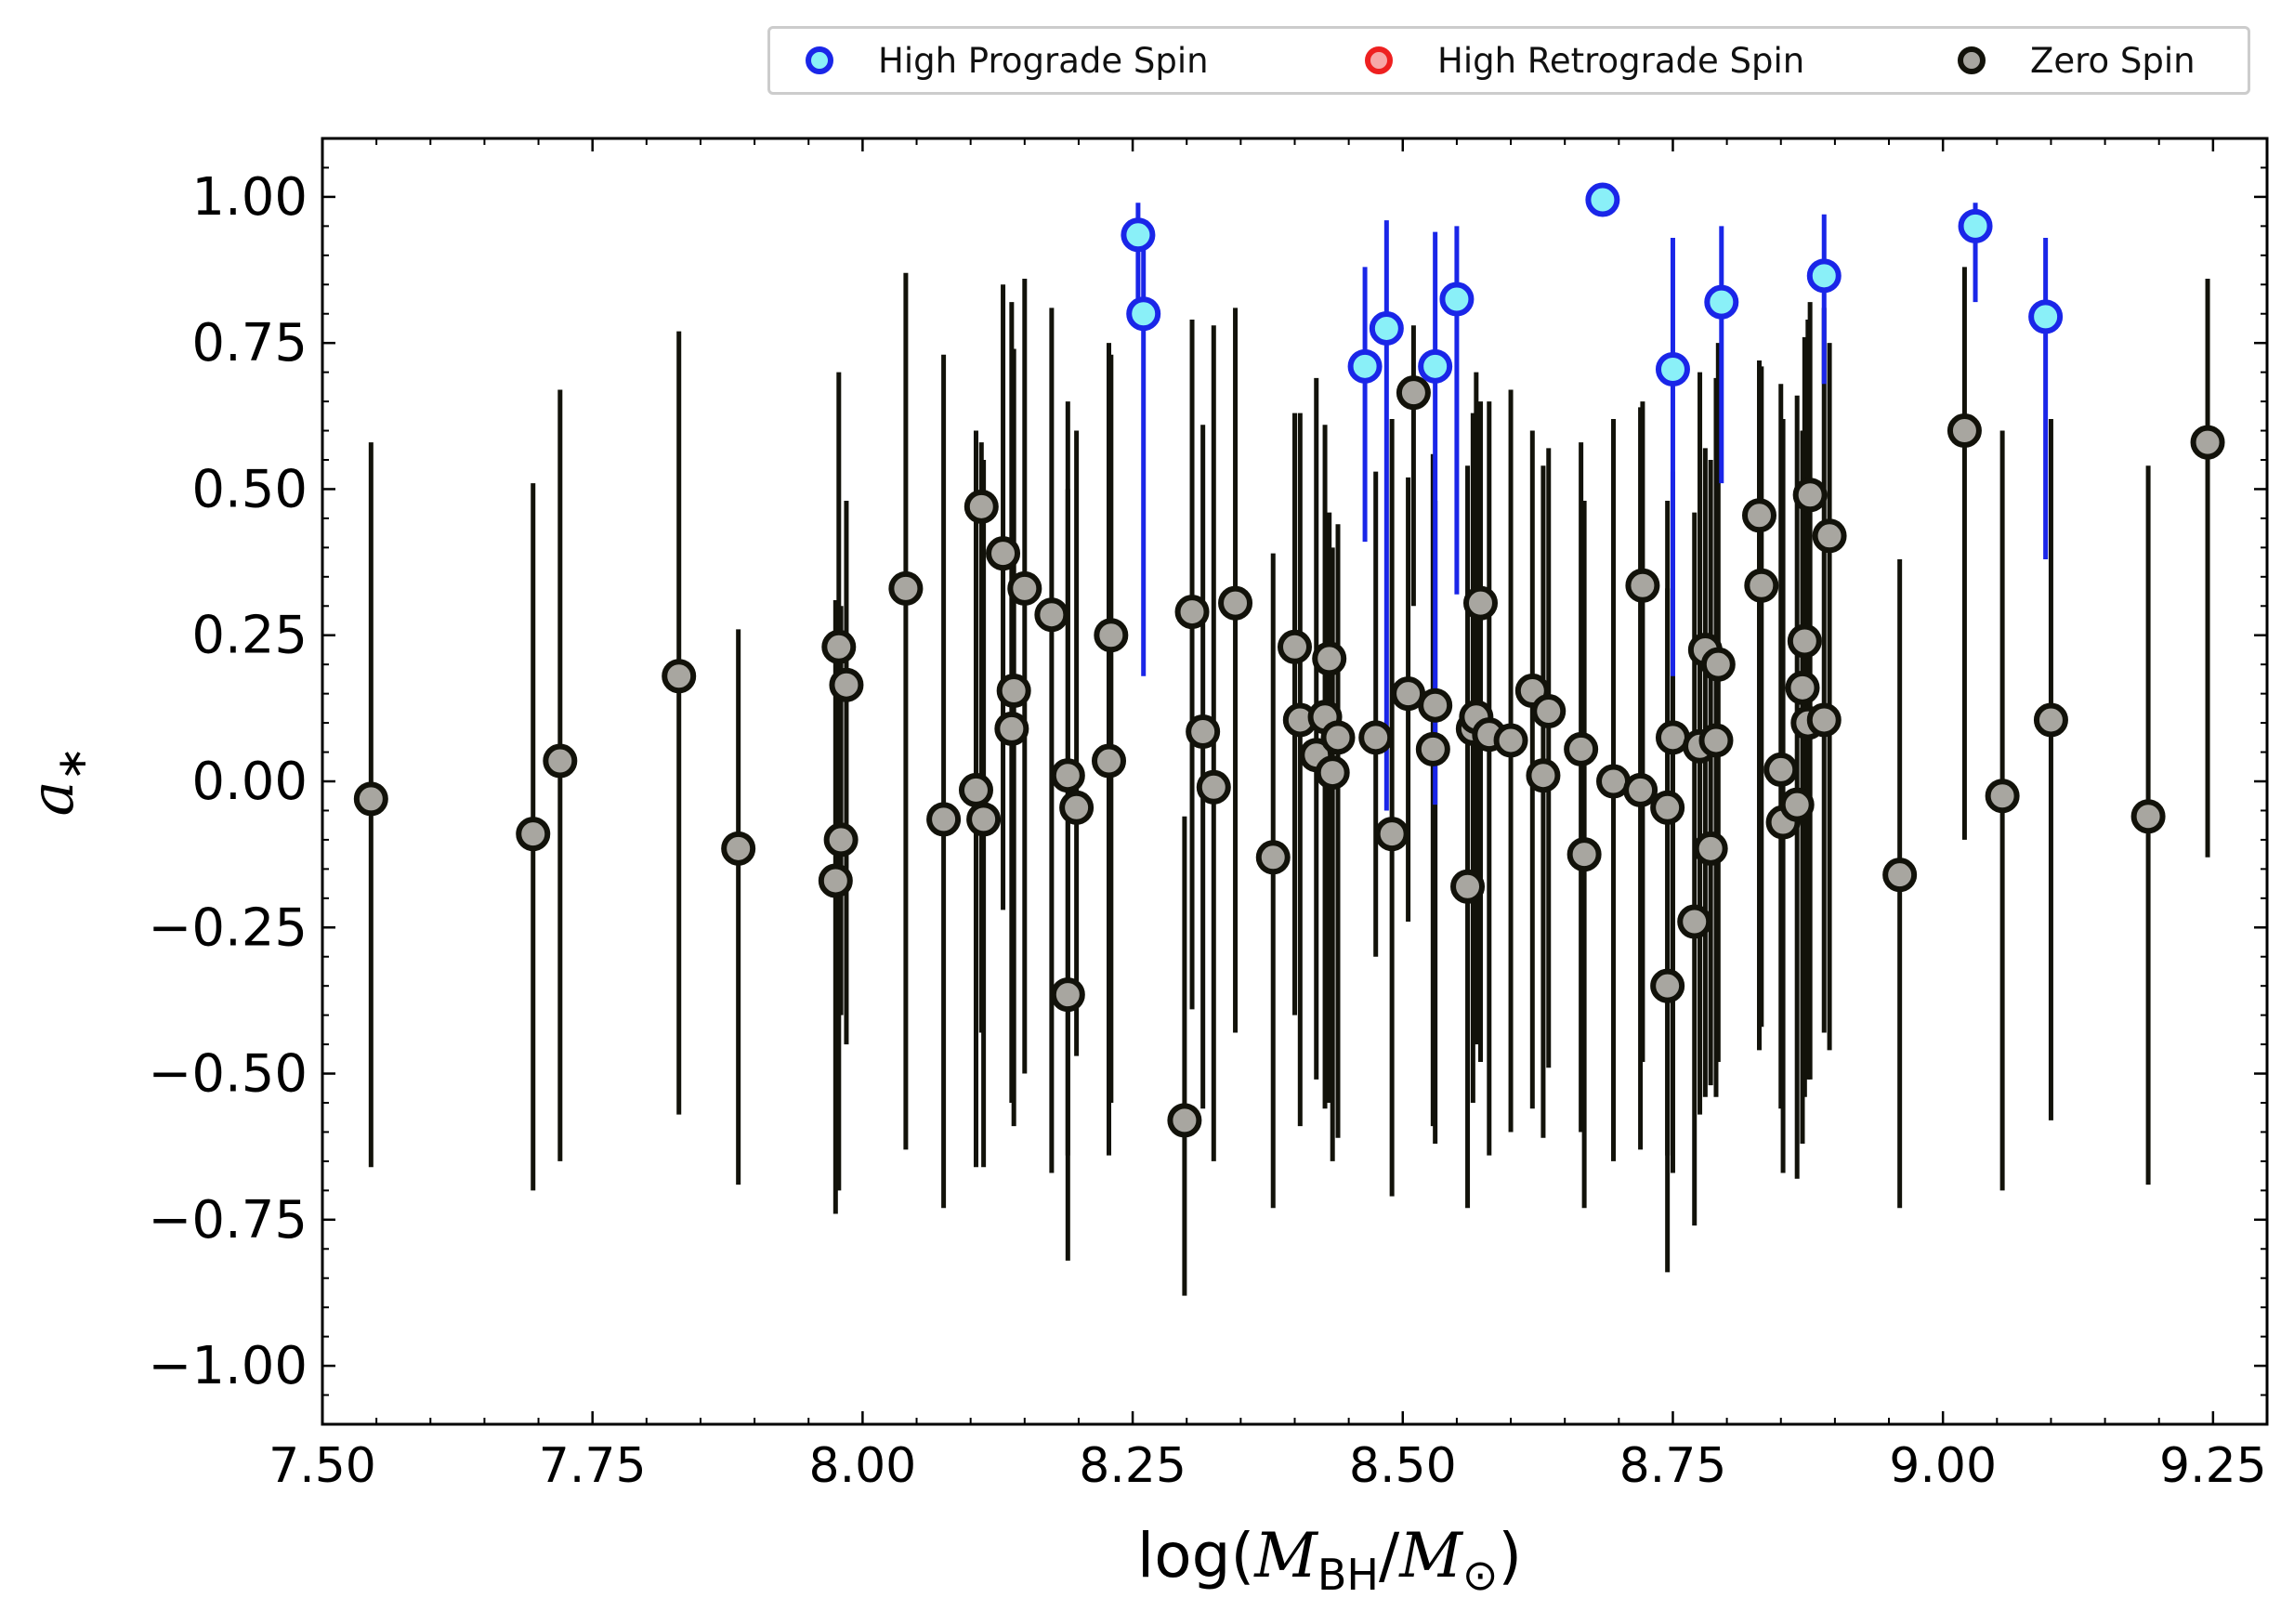 Image resolution: width=2294 pixels, height=1624 pixels. Describe the element at coordinates (1389, 1556) in the screenshot. I see `x-label-slash: /` at that location.